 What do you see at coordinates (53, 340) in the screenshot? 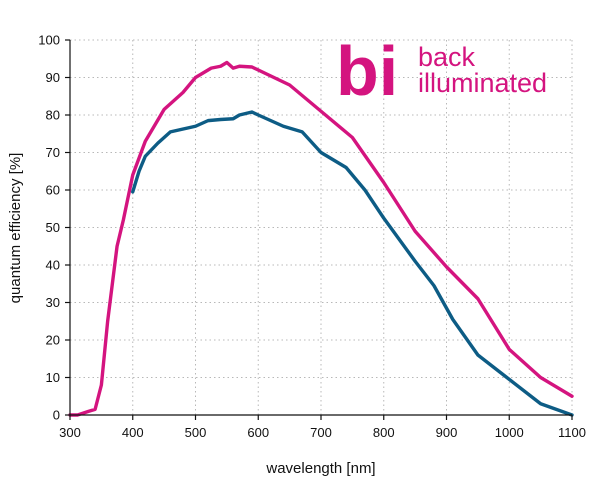
I see `y-tick-label: 20` at bounding box center [53, 340].